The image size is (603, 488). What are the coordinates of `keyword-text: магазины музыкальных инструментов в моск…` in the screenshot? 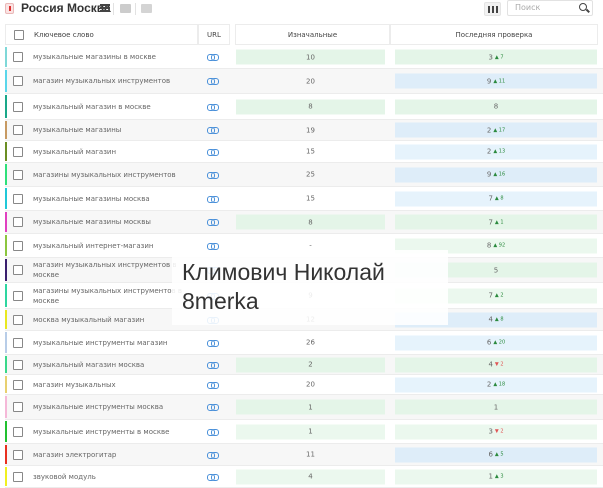 It's located at (108, 295).